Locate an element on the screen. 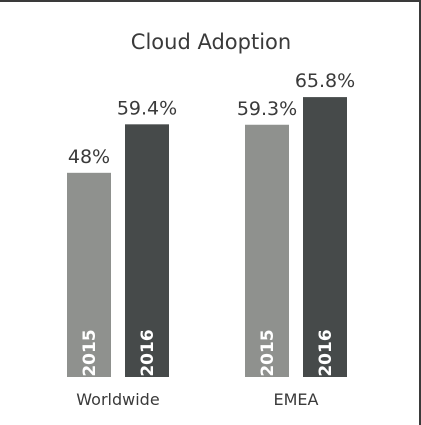 Image resolution: width=421 pixels, height=425 pixels. series-label-worldwide-2016: 2016 is located at coordinates (148, 352).